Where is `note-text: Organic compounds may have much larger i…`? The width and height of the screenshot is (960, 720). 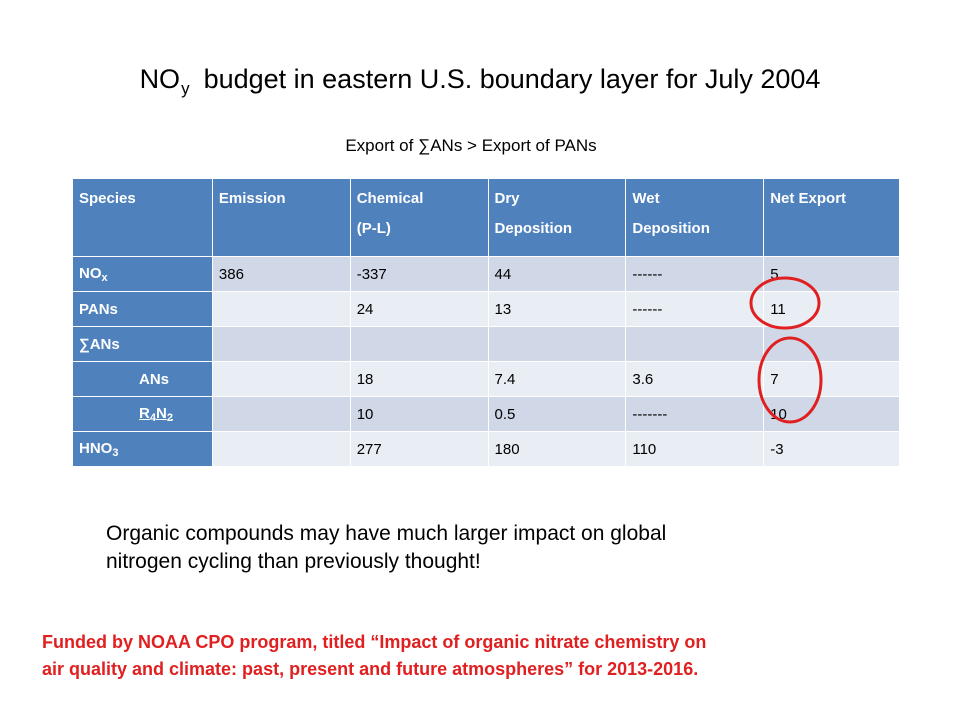 note-text: Organic compounds may have much larger i… is located at coordinates (386, 547).